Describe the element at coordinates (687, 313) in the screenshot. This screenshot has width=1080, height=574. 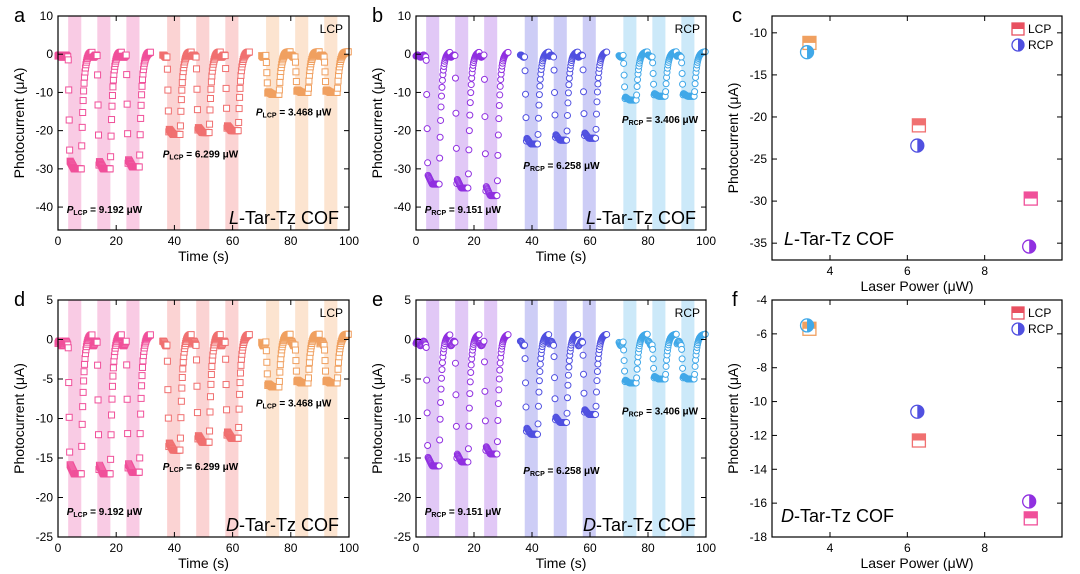
I see `polarization-label: RCP` at that location.